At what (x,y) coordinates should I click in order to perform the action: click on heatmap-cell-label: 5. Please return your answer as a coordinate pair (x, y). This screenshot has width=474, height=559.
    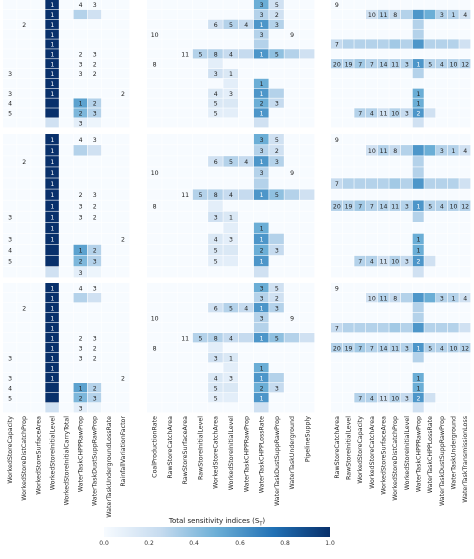
    Looking at the image, I should click on (277, 338).